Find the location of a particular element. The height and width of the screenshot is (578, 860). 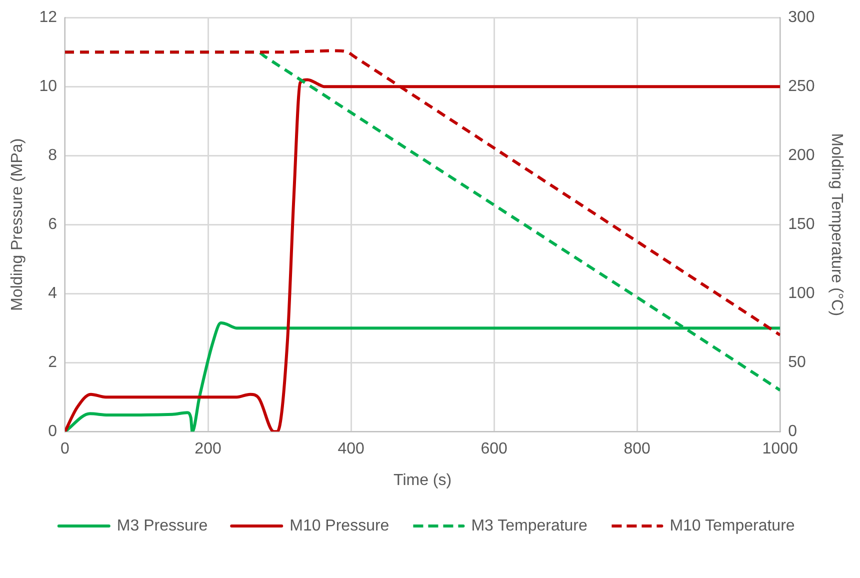

x-tick-label: 800 is located at coordinates (637, 449).